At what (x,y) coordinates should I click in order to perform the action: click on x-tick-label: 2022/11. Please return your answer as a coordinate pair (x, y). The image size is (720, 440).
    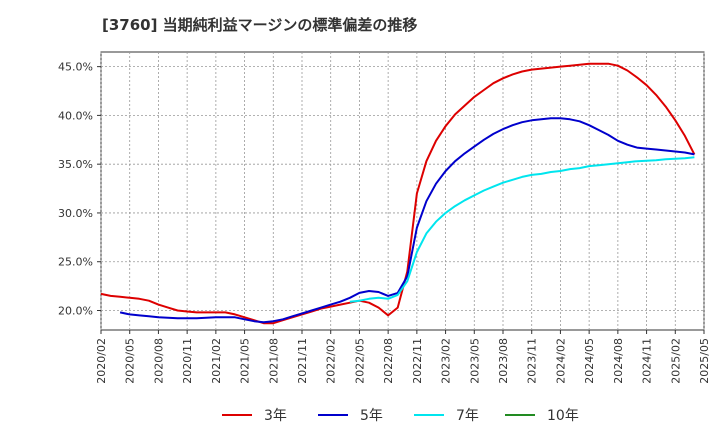
    Looking at the image, I should click on (417, 361).